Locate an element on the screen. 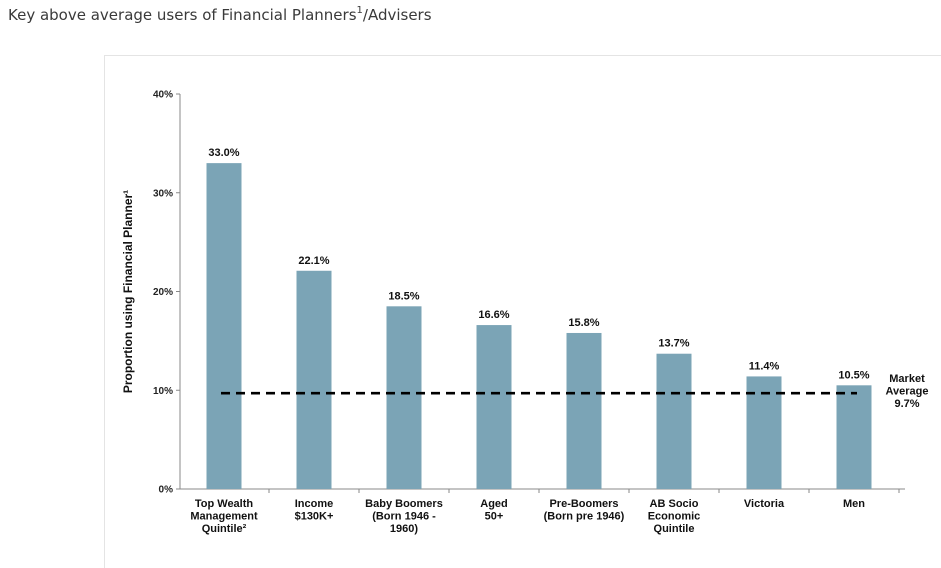  category-label: Pre-Boomers is located at coordinates (583, 504).